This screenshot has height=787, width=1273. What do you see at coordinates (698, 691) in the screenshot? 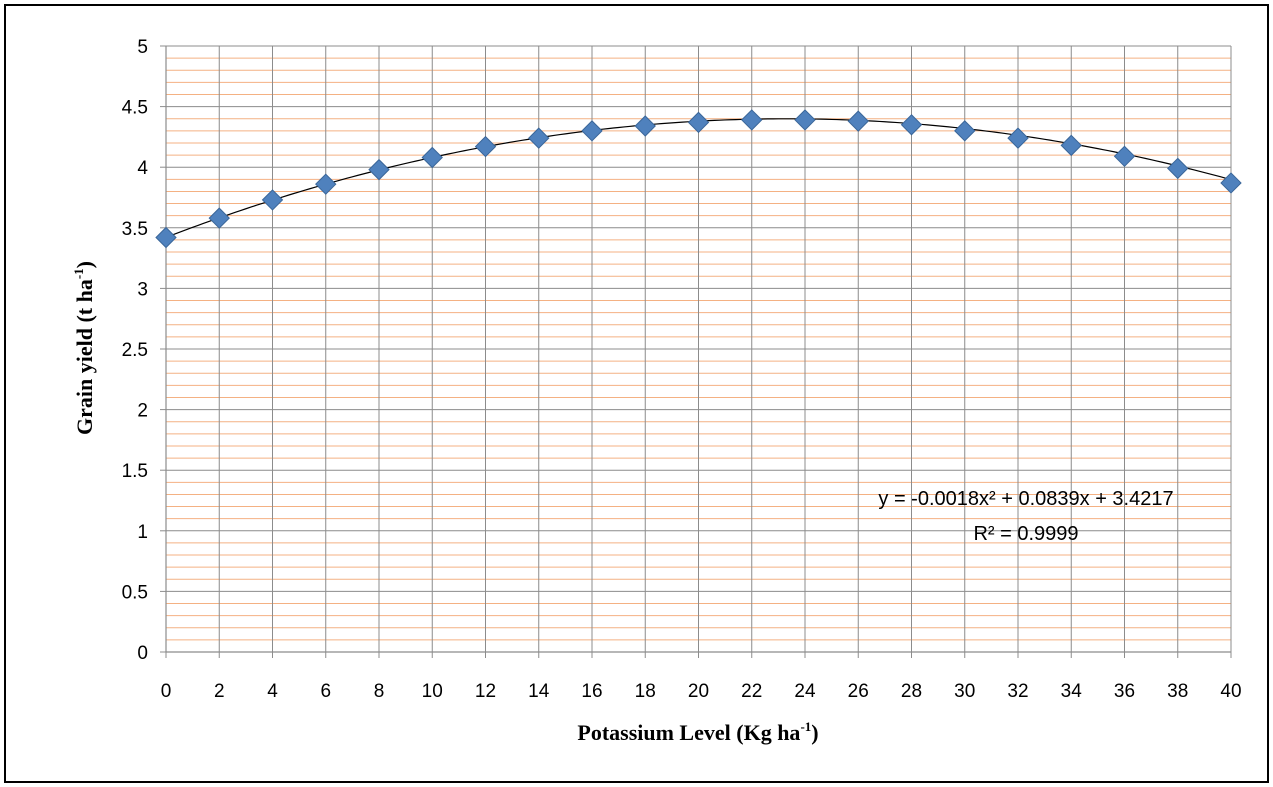
I see `x-tick-label: 20` at bounding box center [698, 691].